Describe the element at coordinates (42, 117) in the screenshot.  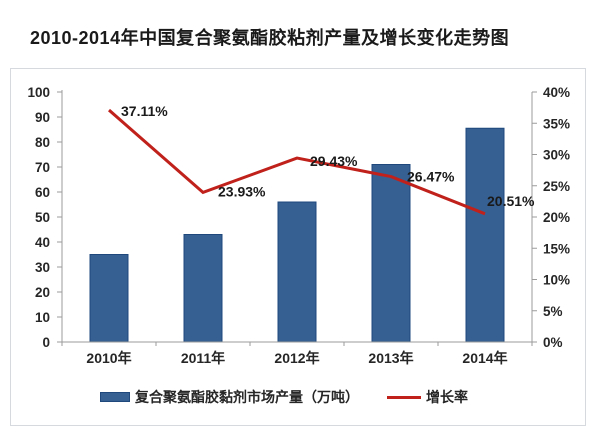
I see `left-axis-tick-label: 90` at that location.